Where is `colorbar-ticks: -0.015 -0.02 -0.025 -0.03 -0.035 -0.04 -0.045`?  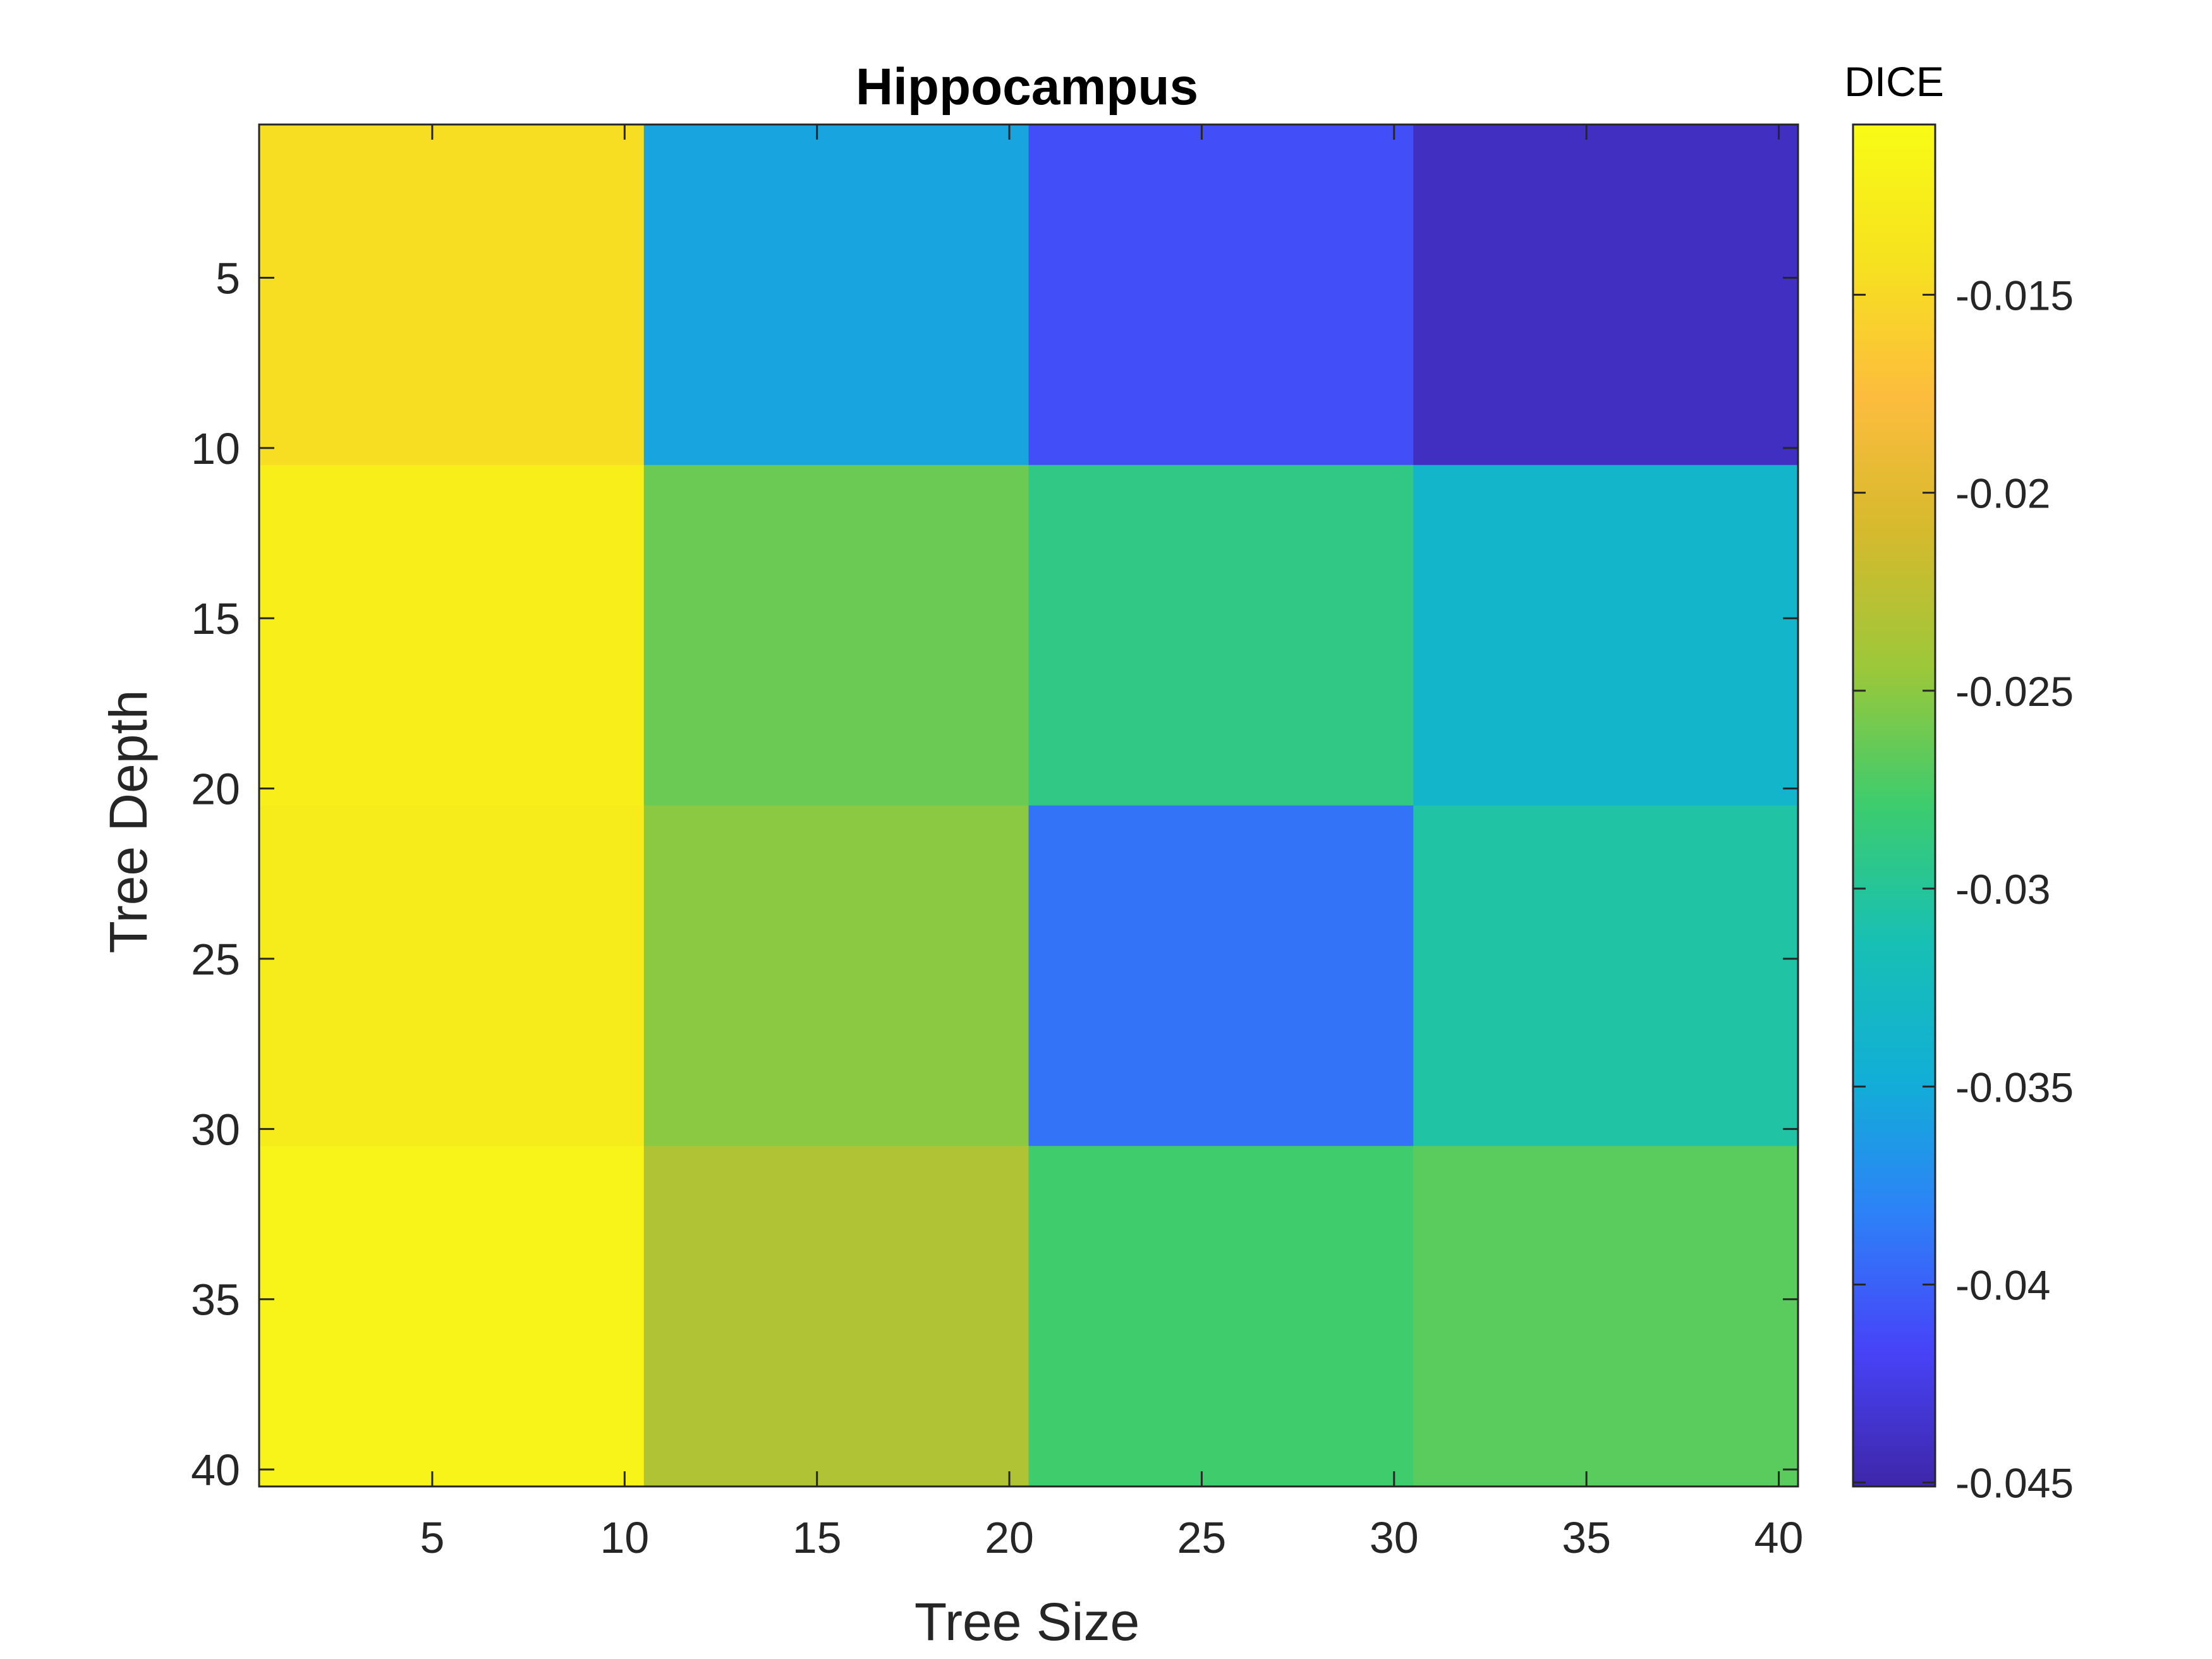 colorbar-ticks: -0.015 -0.02 -0.025 -0.03 -0.035 -0.04 -0.045 is located at coordinates (1963, 889).